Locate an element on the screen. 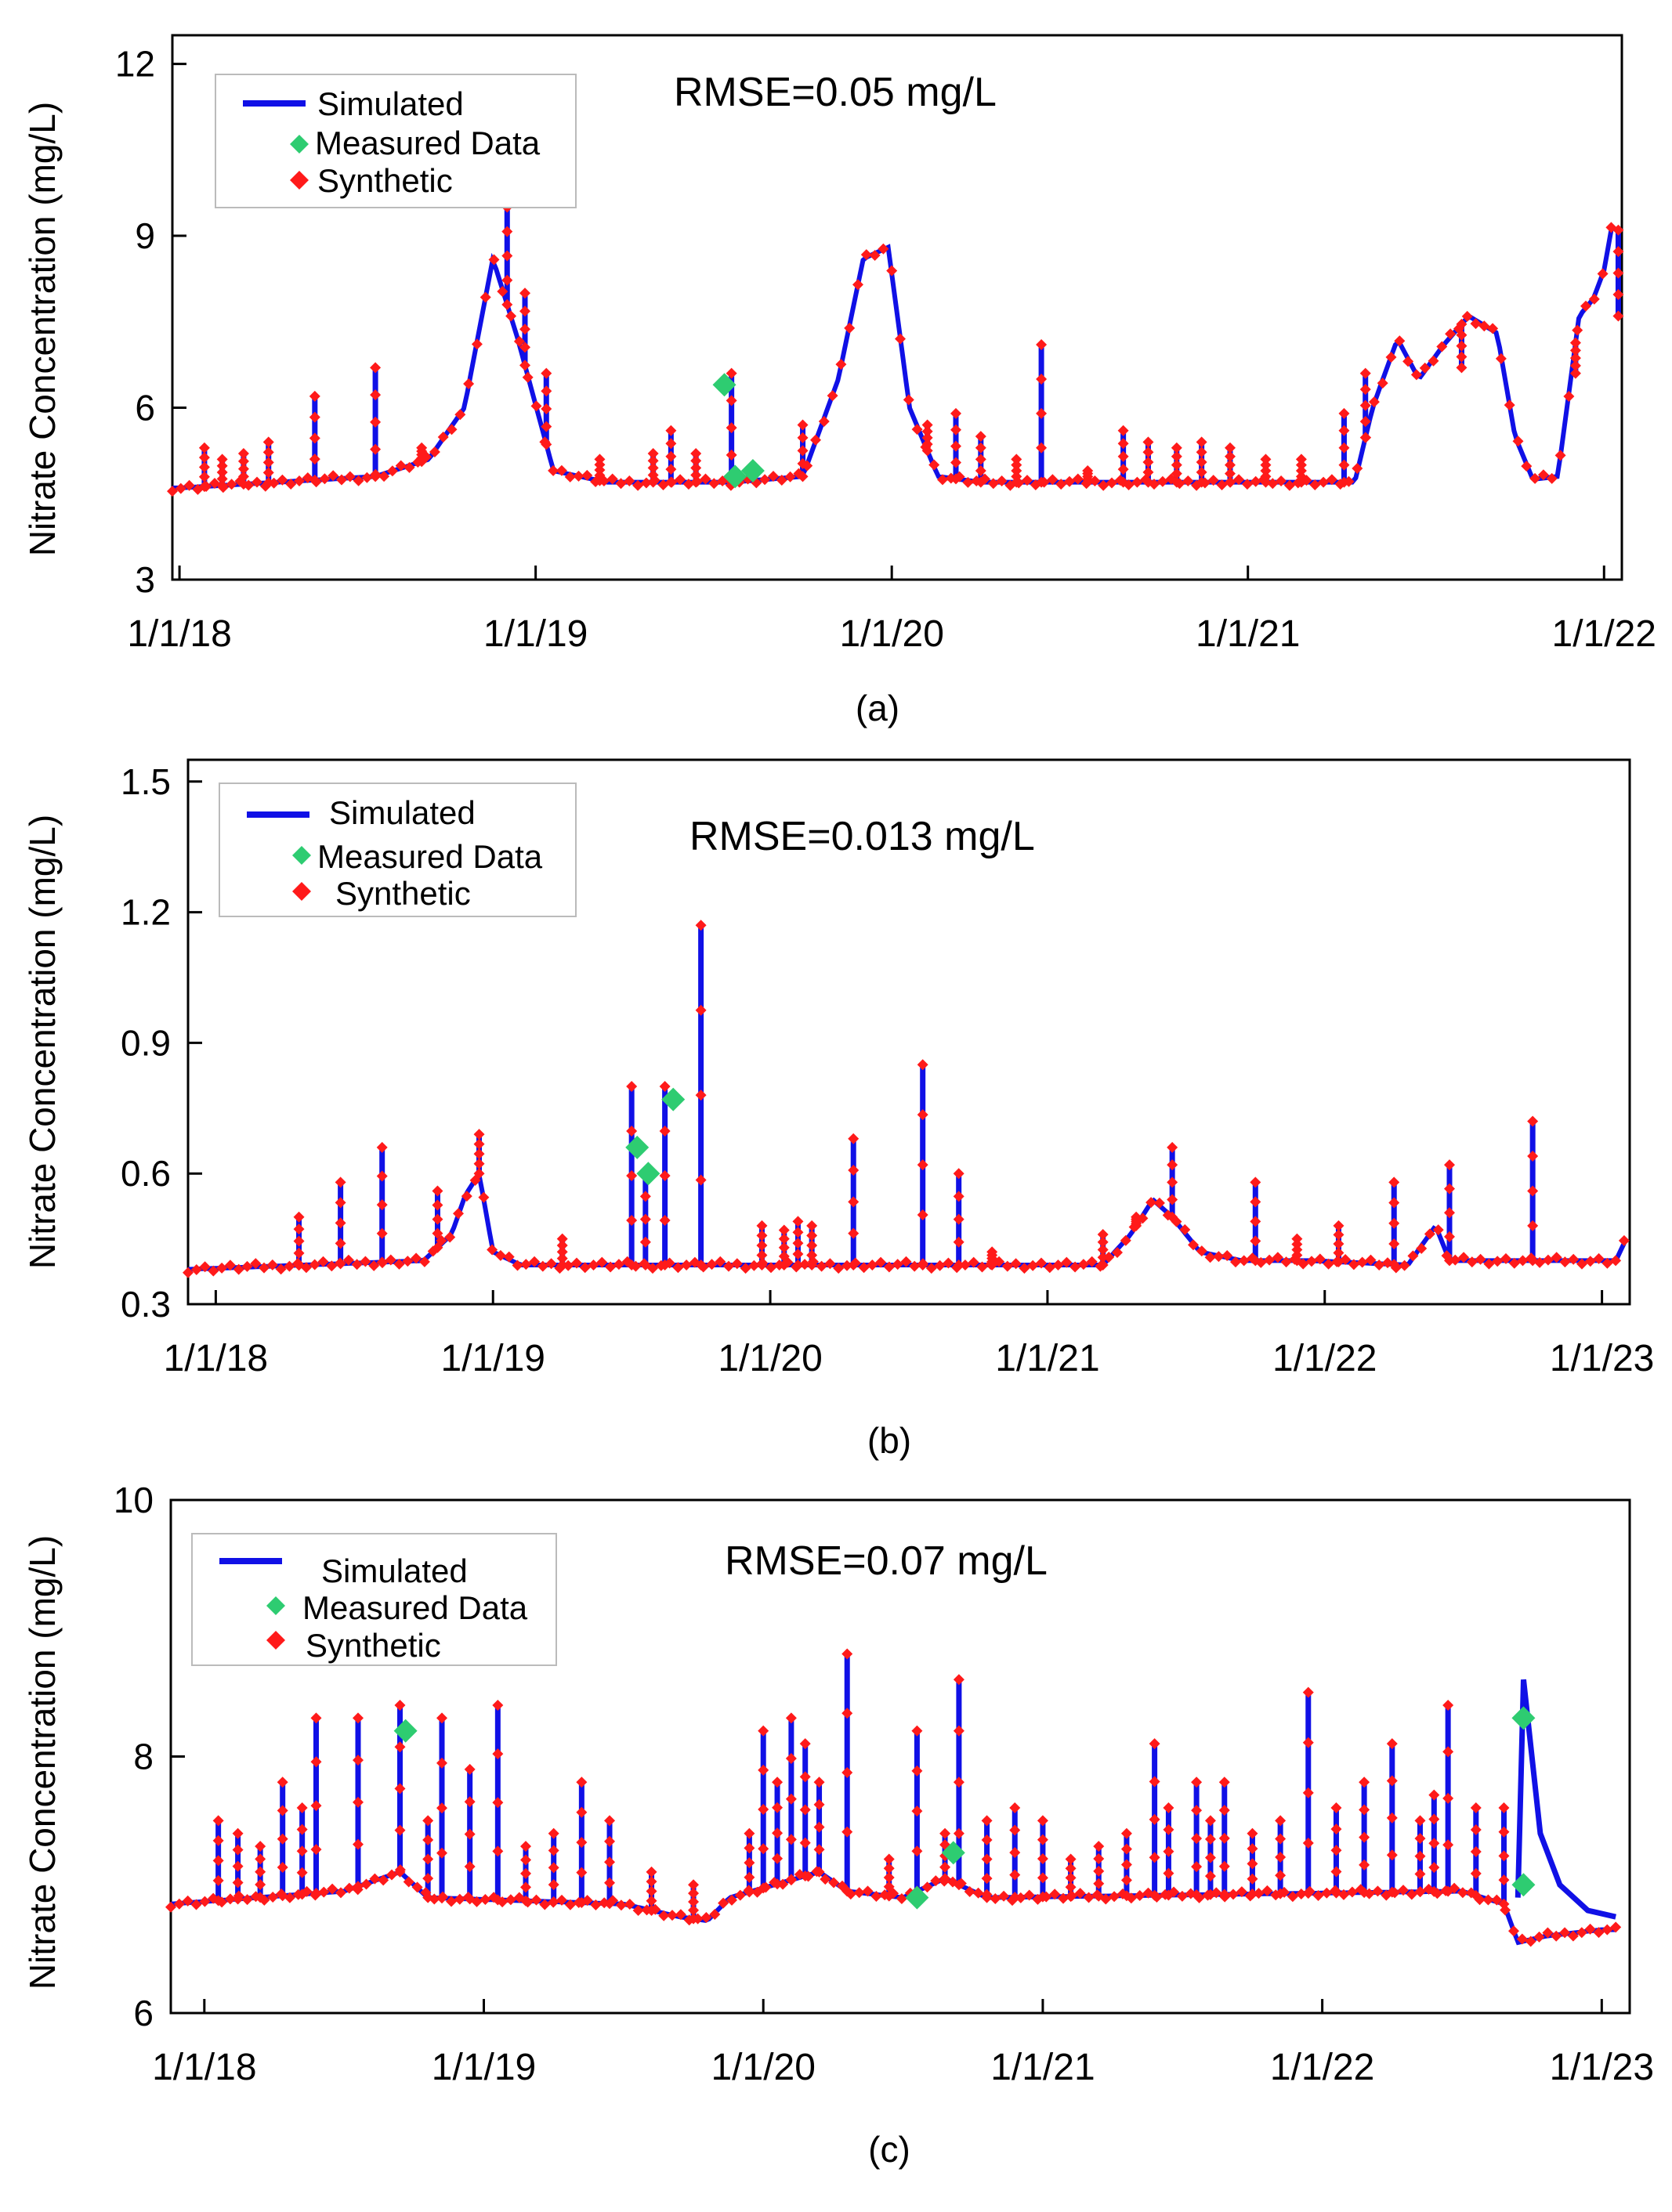  y-tick-label: 8 is located at coordinates (143, 1757).